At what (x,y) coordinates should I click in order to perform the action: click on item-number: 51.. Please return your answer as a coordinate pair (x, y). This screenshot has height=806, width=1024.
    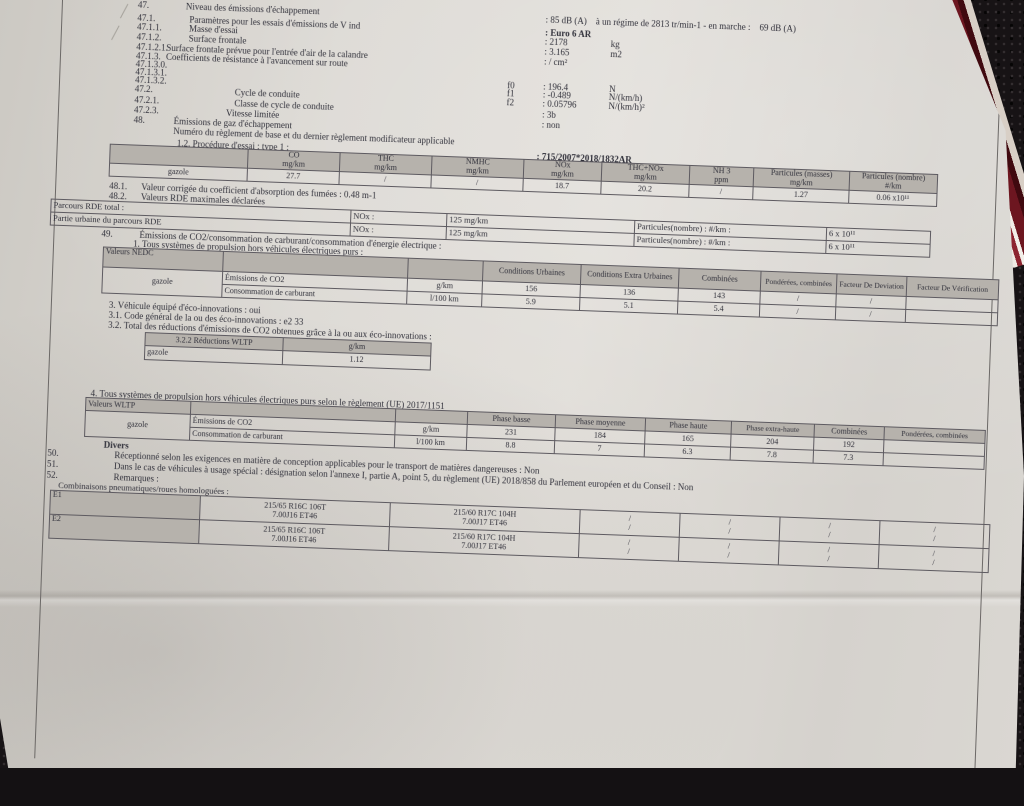
    Looking at the image, I should click on (53, 464).